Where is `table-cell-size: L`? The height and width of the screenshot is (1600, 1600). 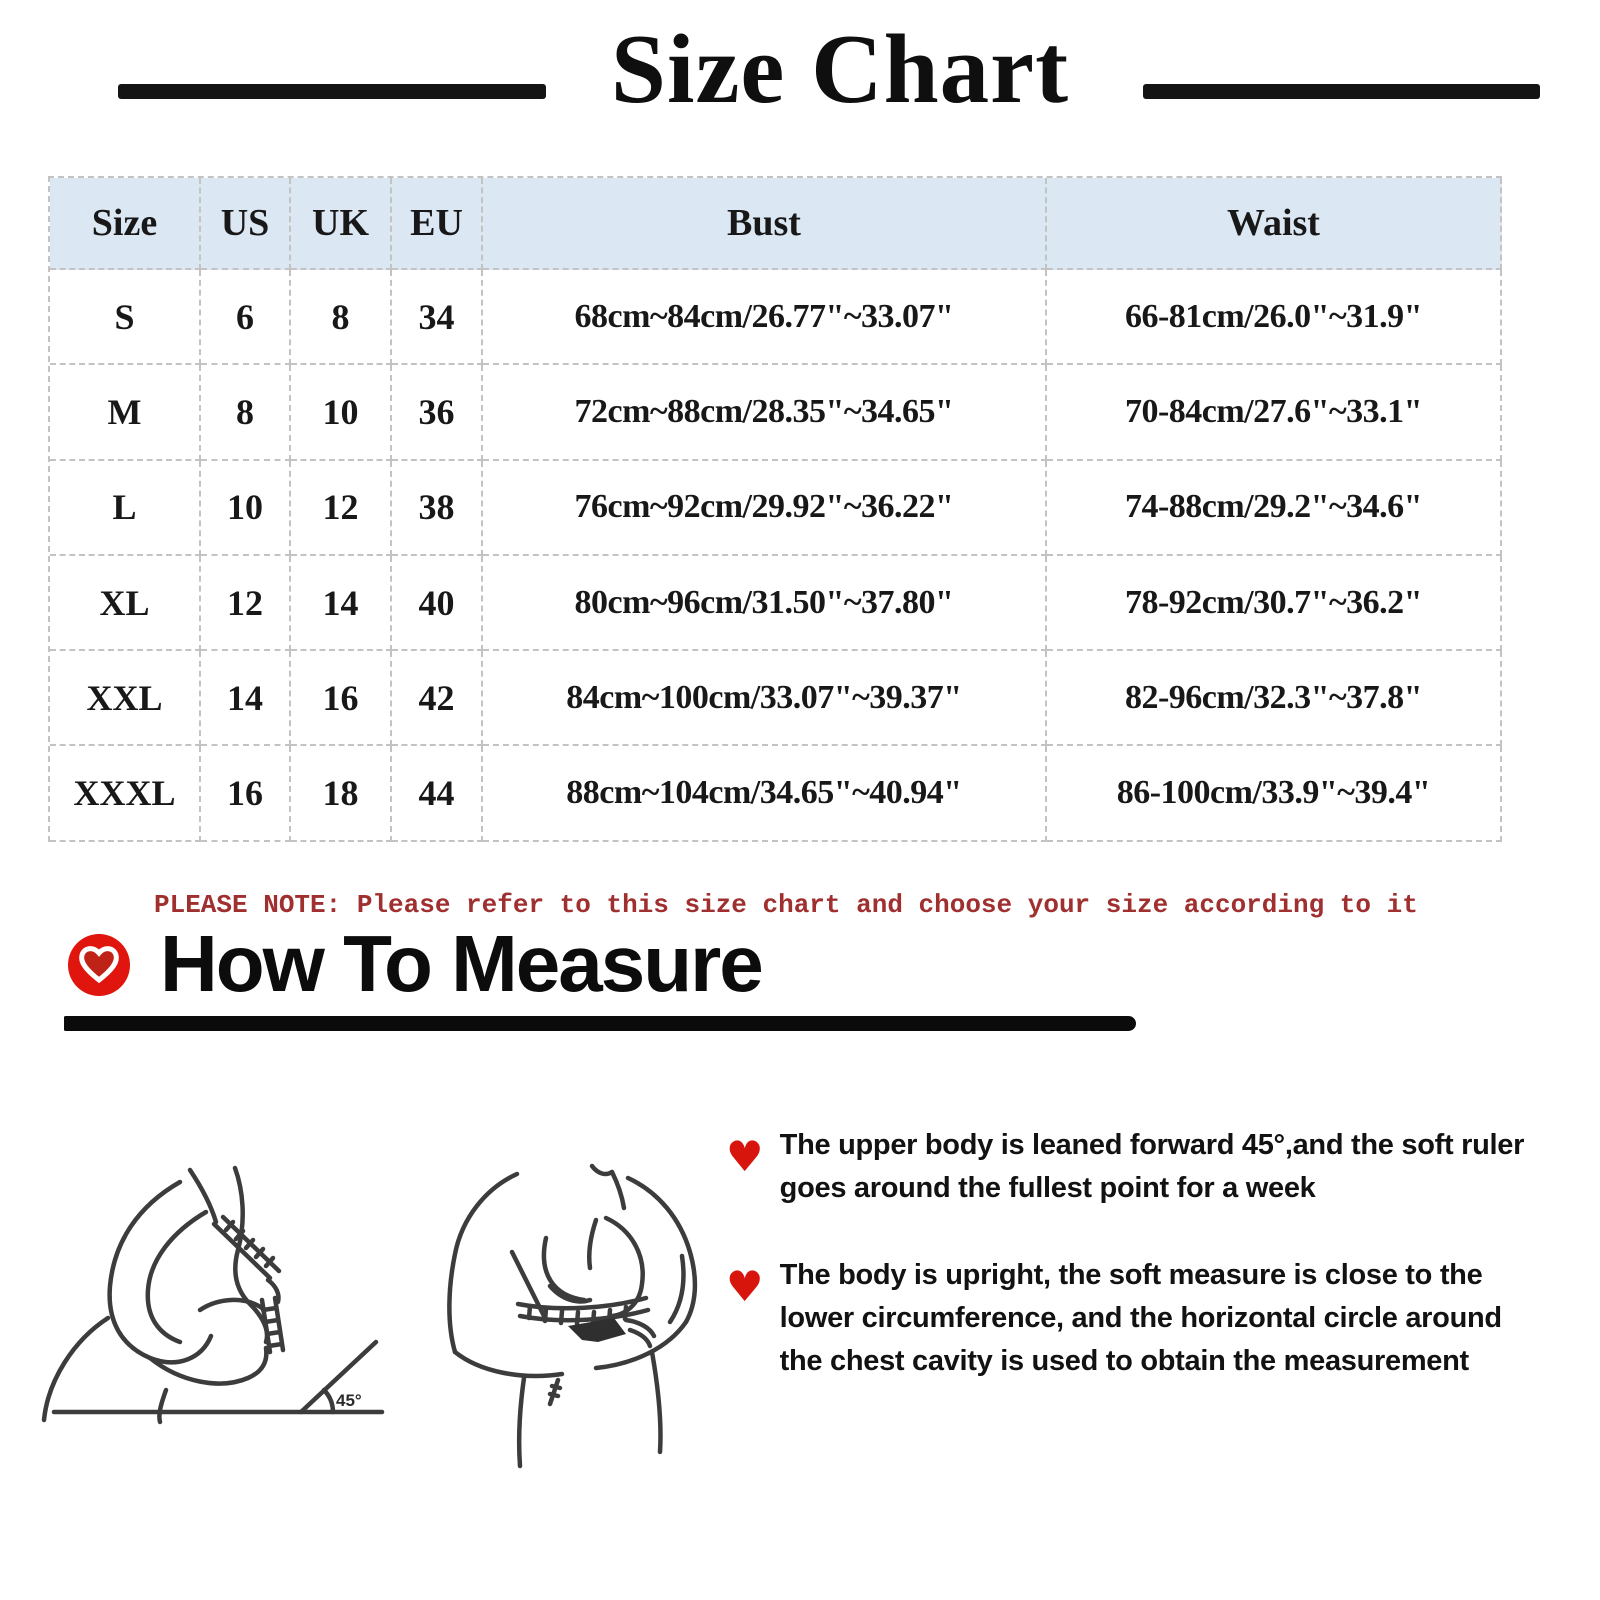 table-cell-size: L is located at coordinates (125, 508).